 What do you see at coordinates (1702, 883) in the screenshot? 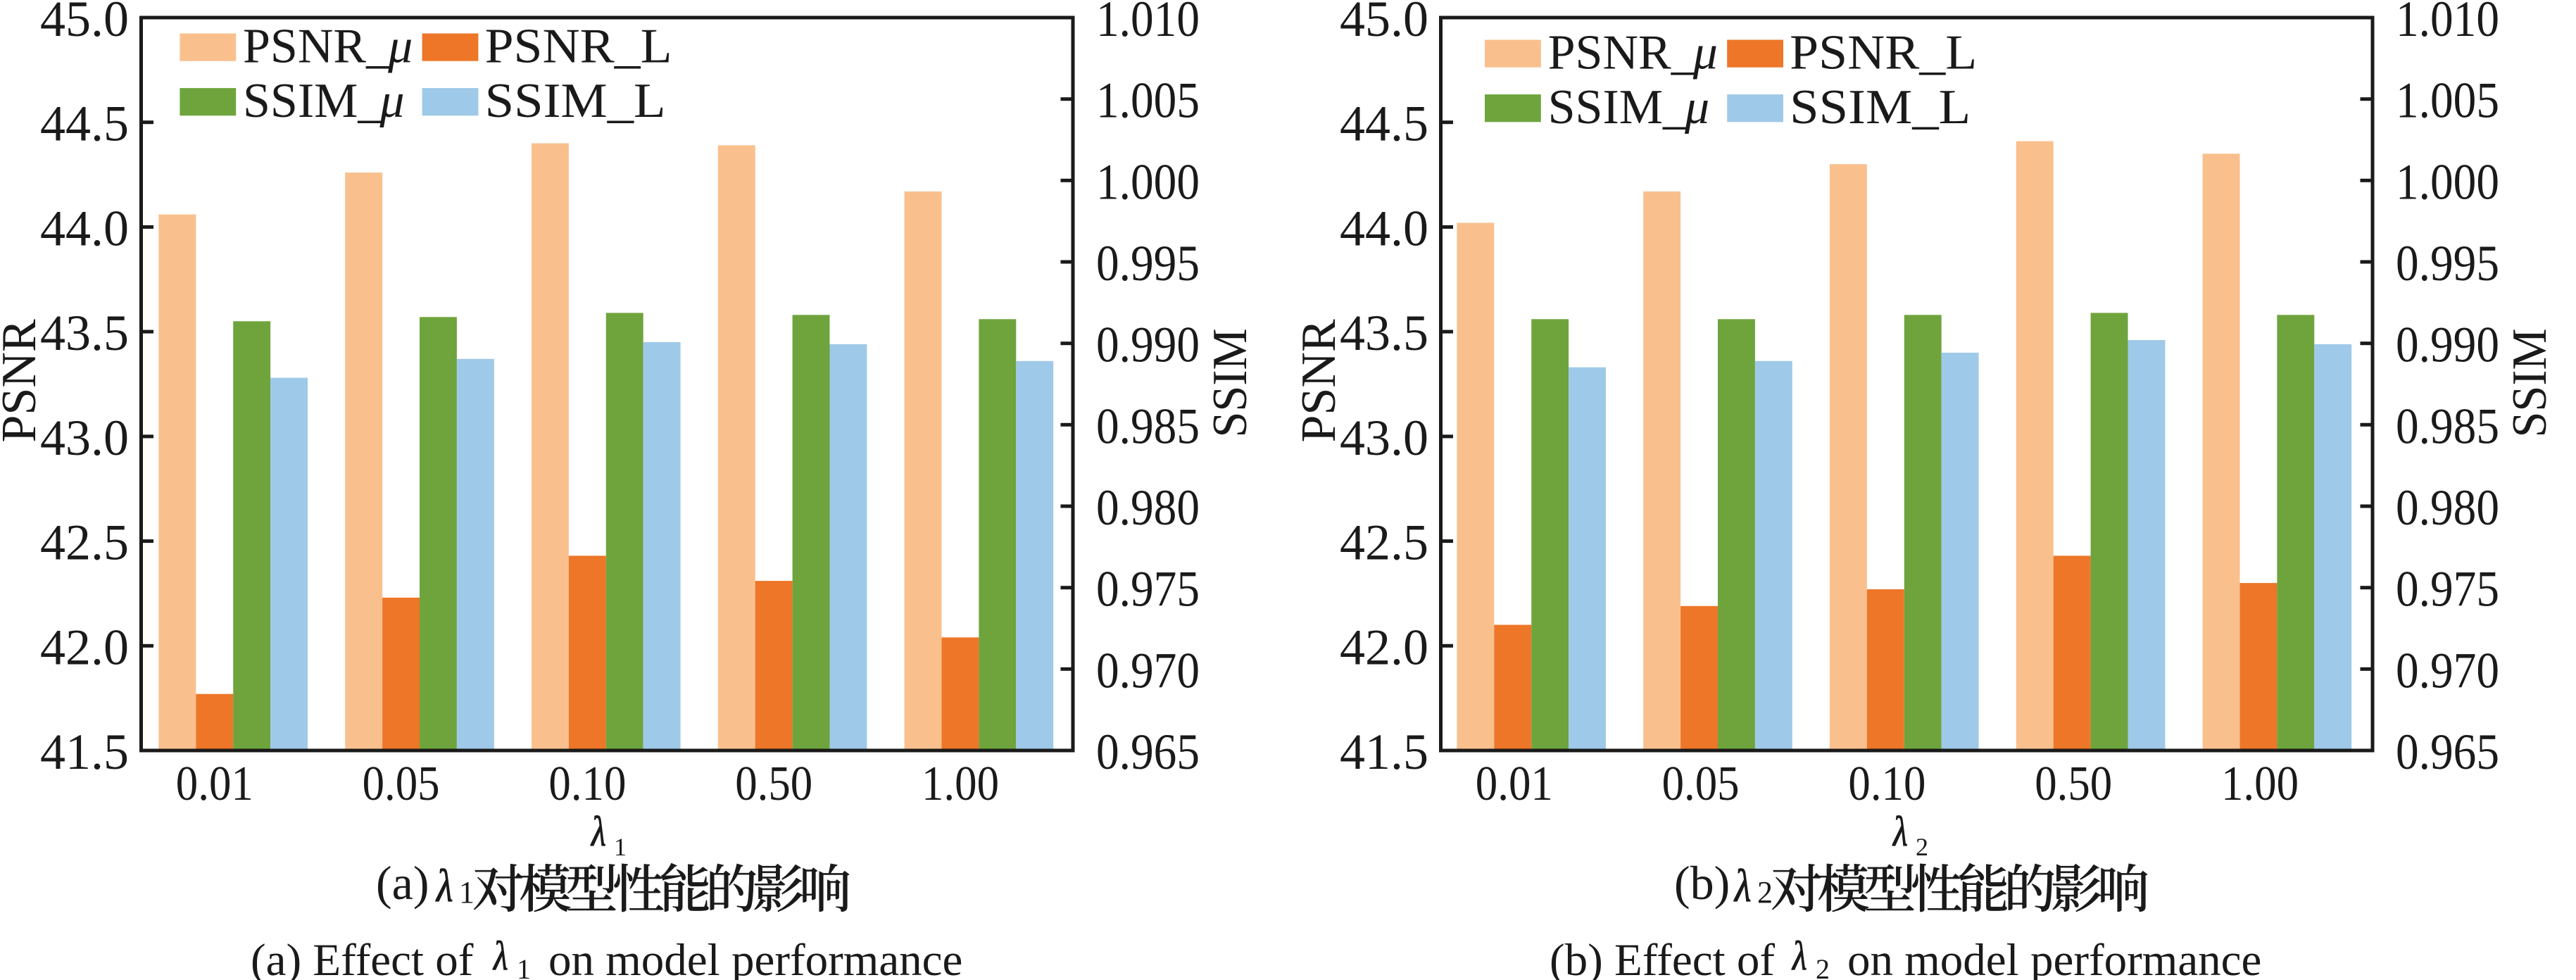
I see `svg-text: (b)` at bounding box center [1702, 883].